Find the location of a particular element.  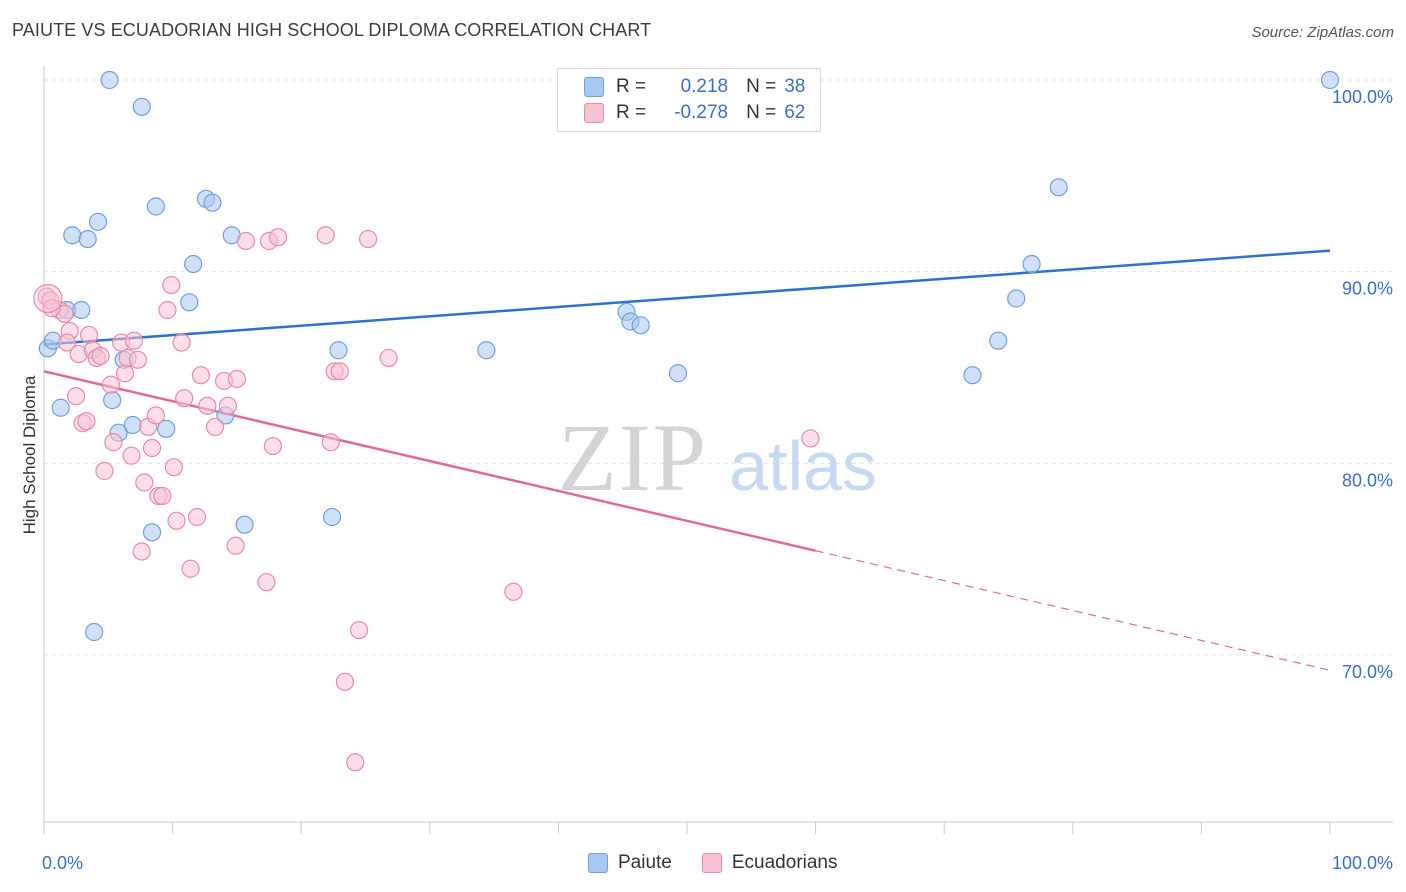

legend-r-label: R = is located at coordinates (631, 112).